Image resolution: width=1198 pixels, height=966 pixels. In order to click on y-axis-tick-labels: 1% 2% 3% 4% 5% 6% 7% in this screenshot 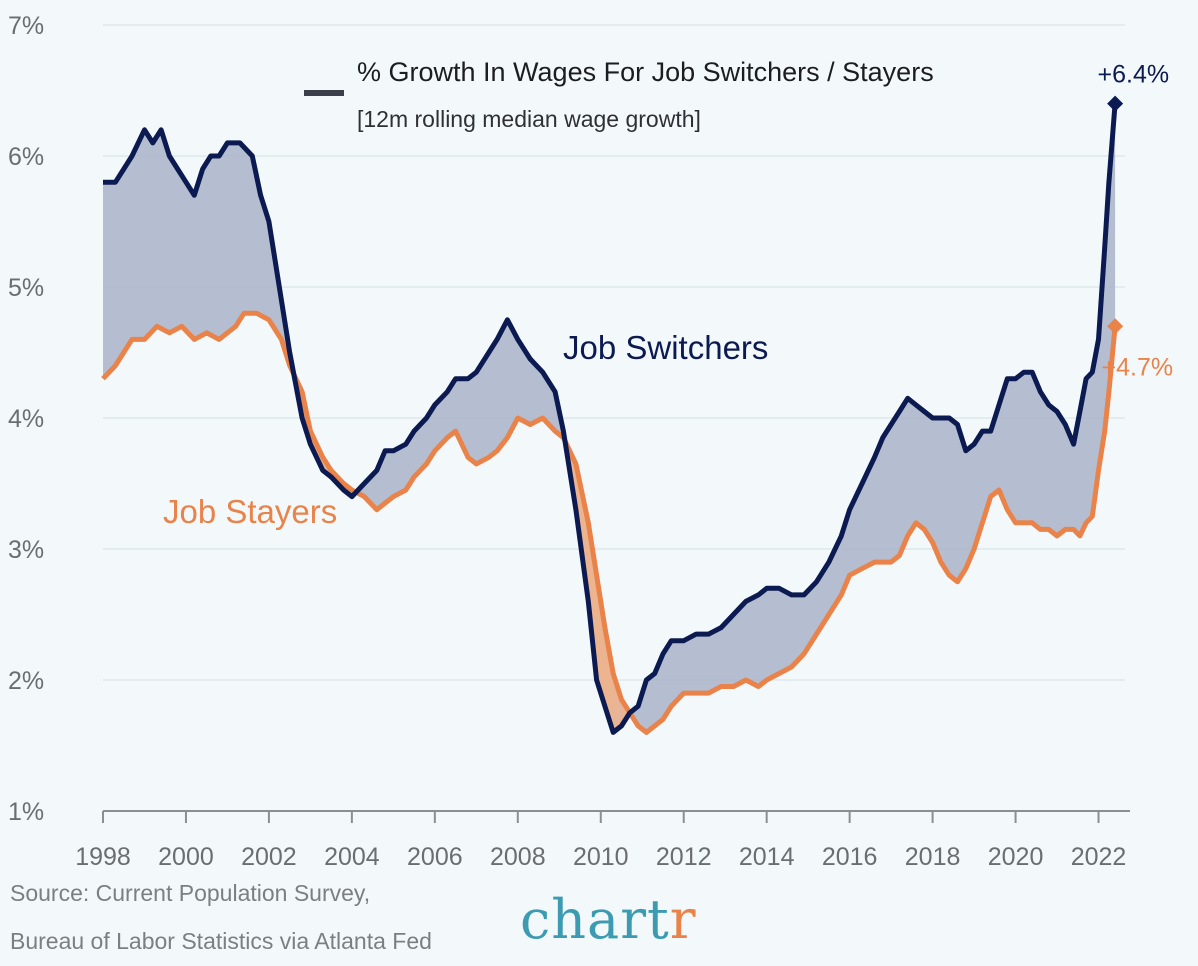, I will do `click(26, 419)`.